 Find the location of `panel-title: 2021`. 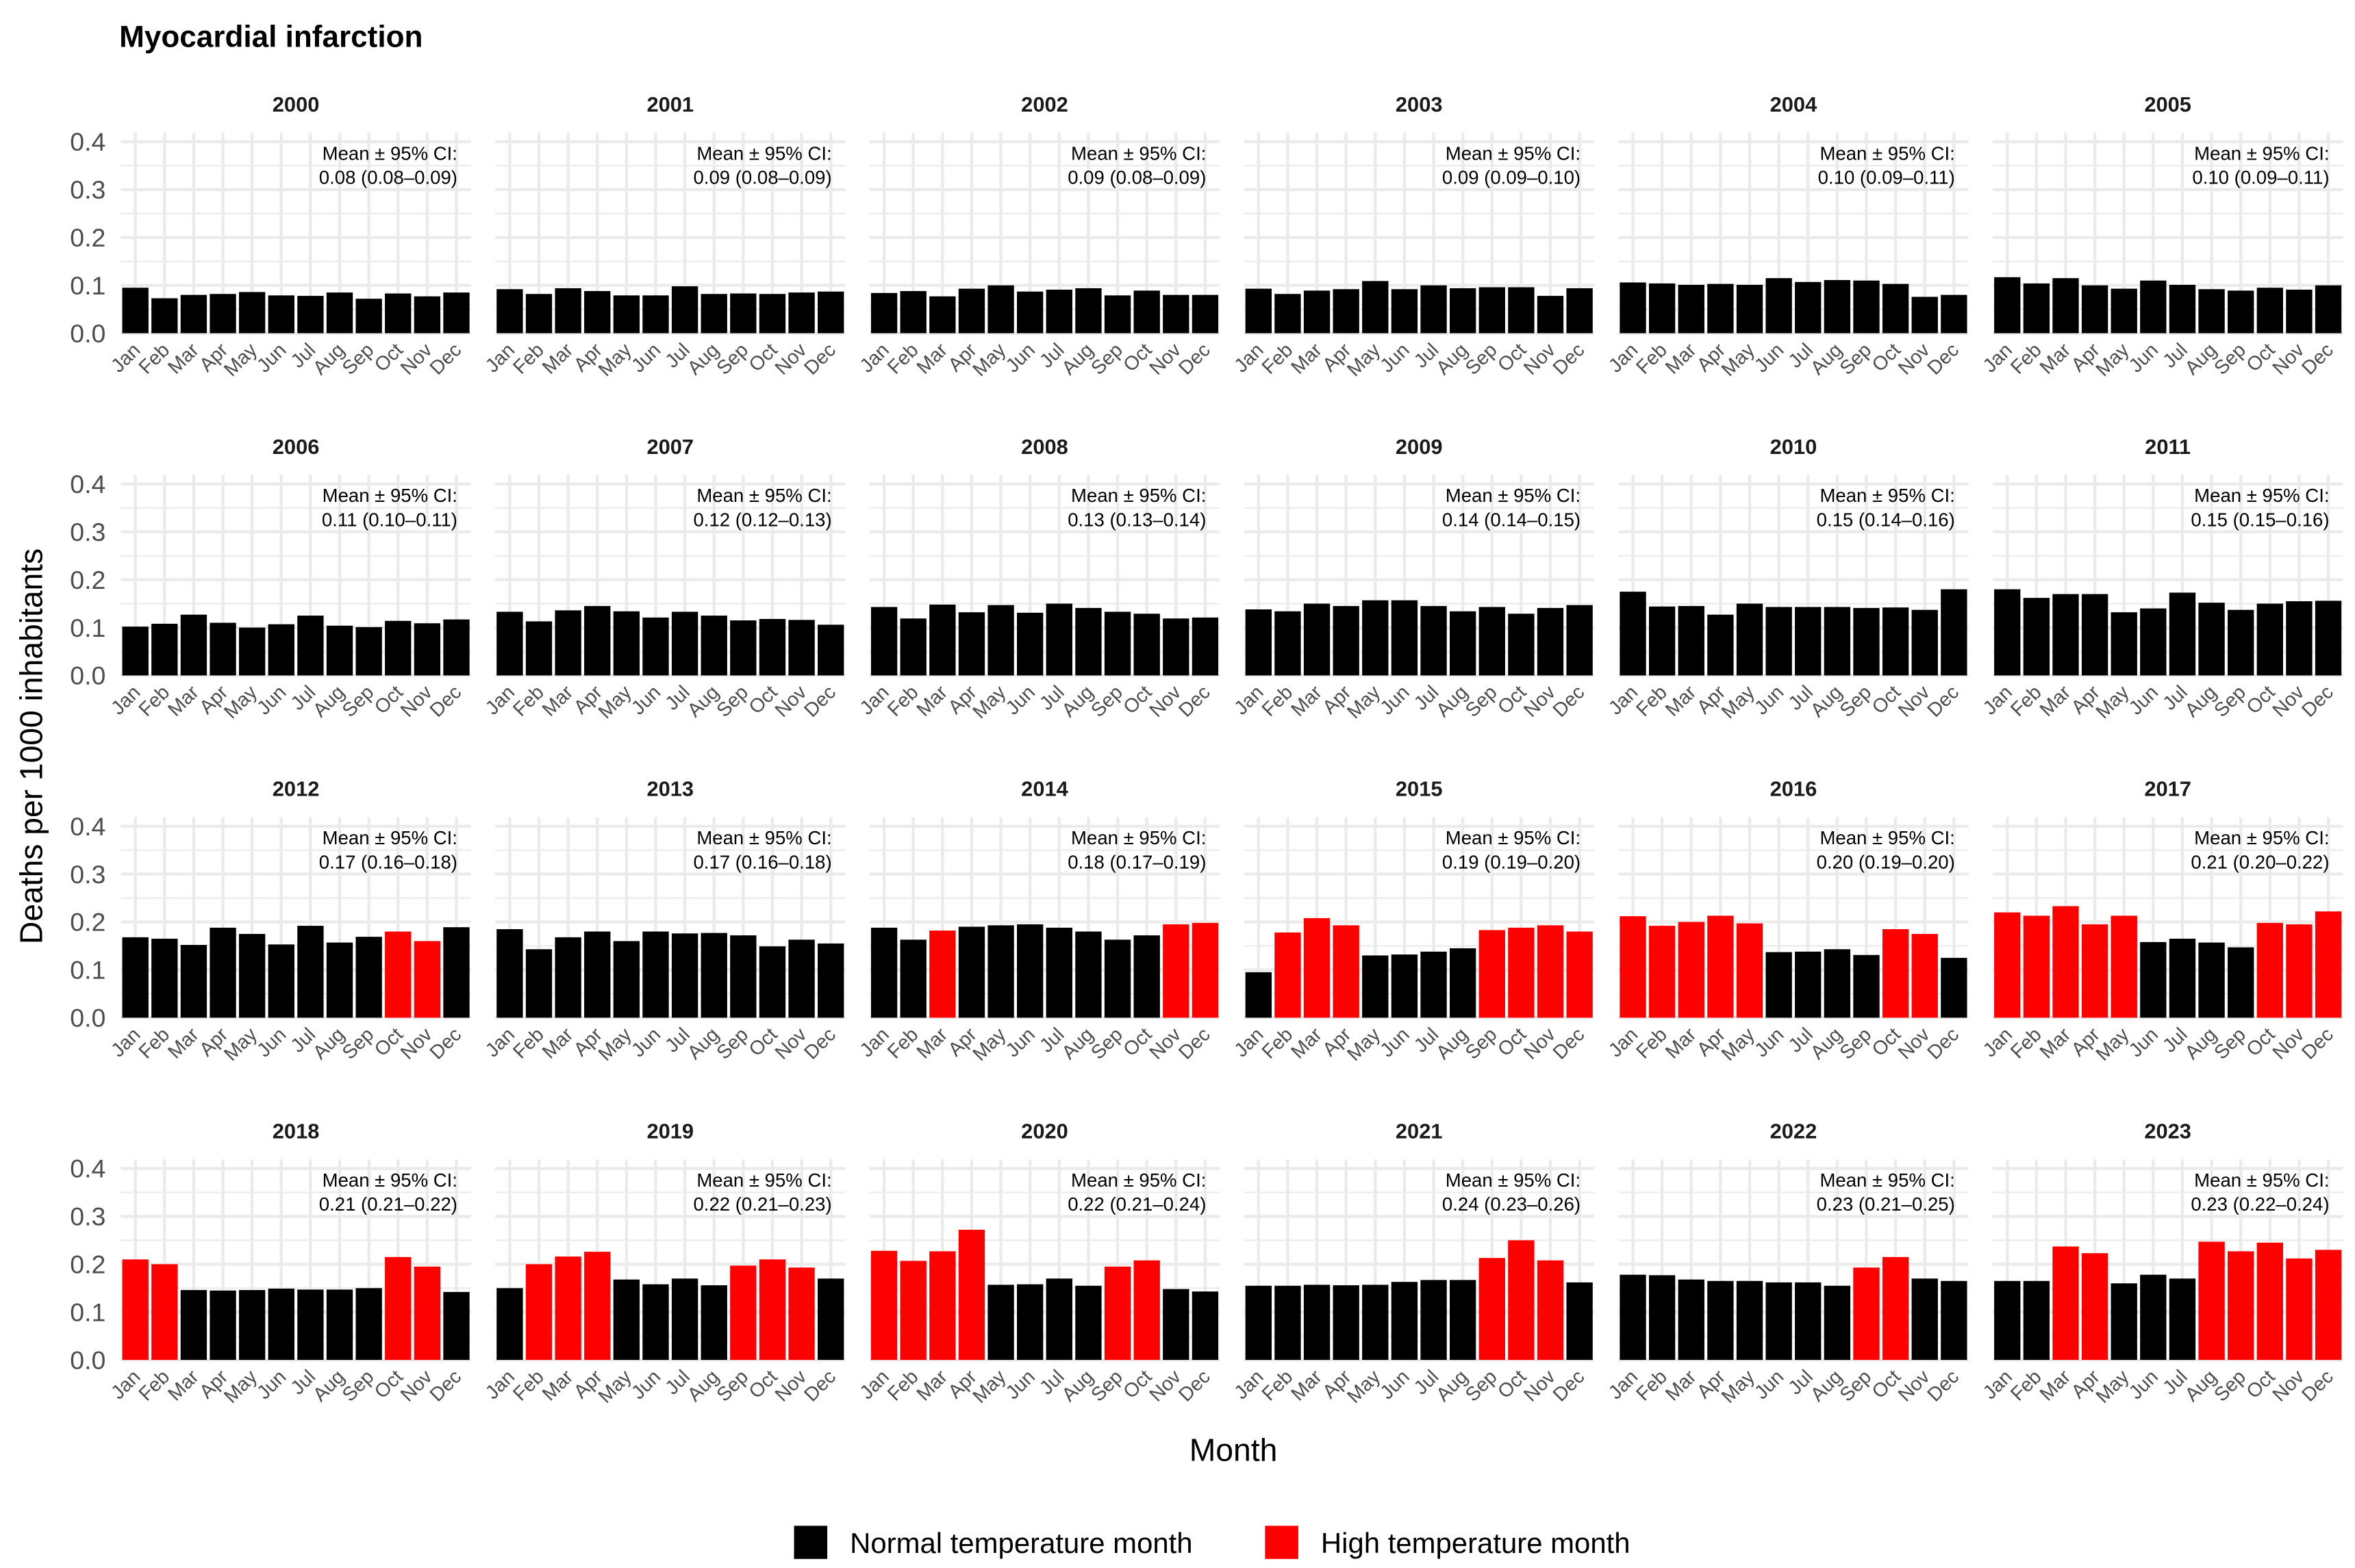

panel-title: 2021 is located at coordinates (1419, 1131).